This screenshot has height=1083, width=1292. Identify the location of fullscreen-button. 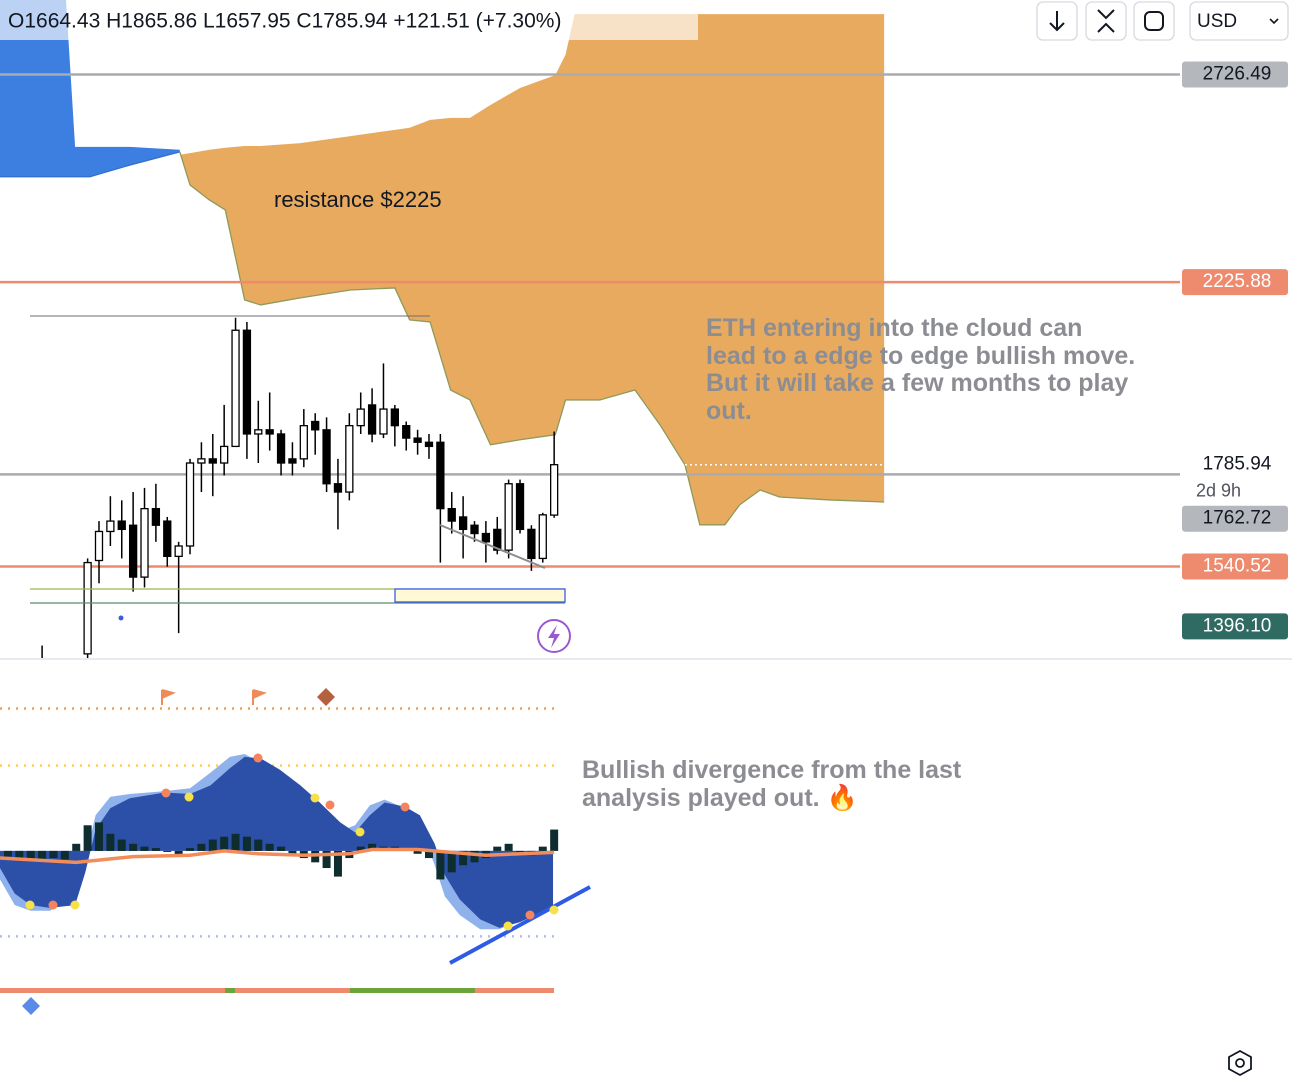
(1154, 21).